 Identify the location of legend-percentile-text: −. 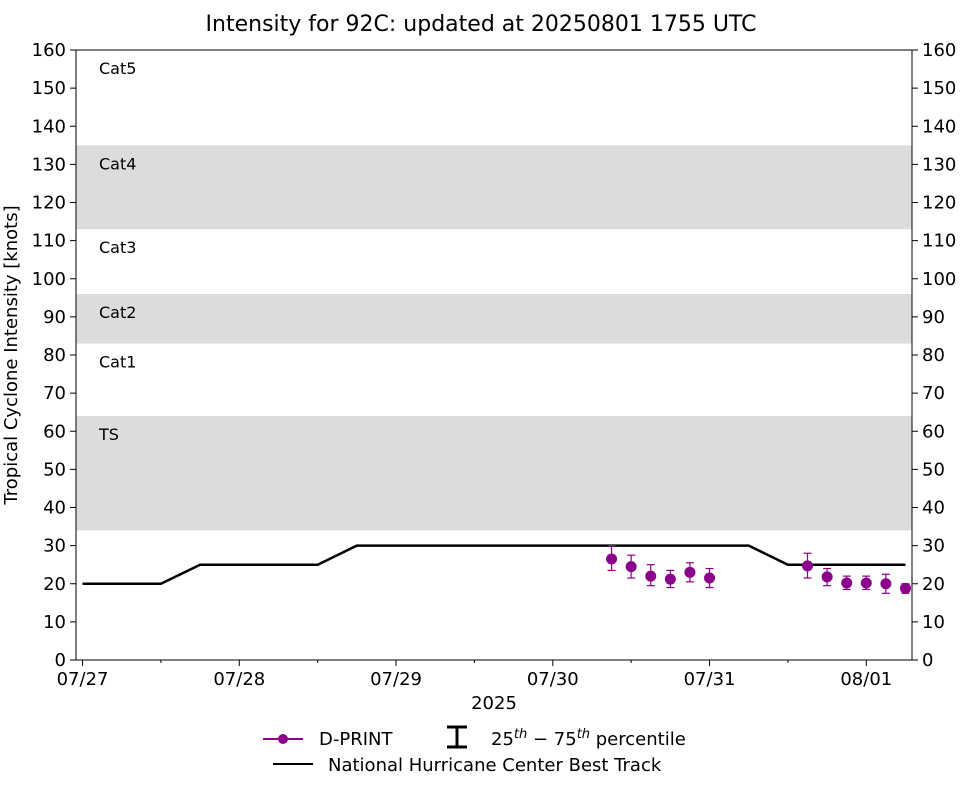
(540, 739).